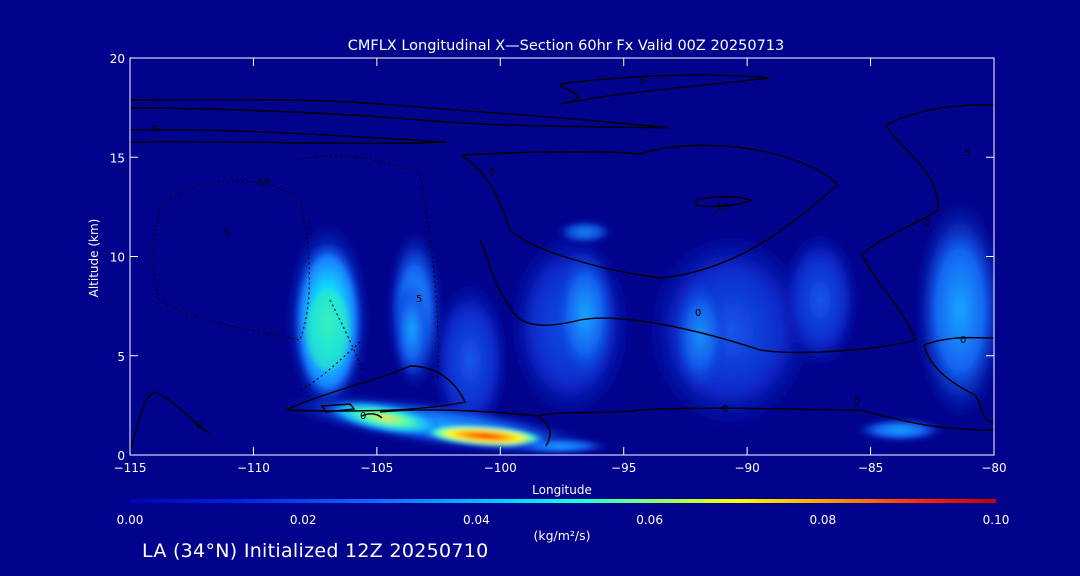  What do you see at coordinates (117, 158) in the screenshot?
I see `y-tick-label: 15` at bounding box center [117, 158].